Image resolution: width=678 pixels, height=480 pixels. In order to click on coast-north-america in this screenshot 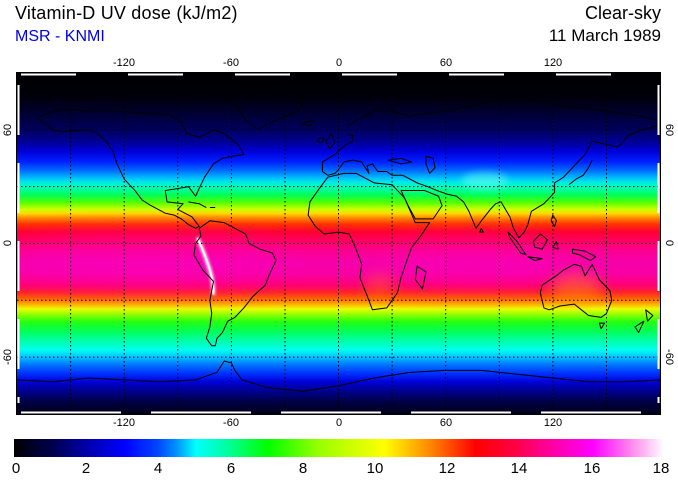, I will do `click(140, 168)`.